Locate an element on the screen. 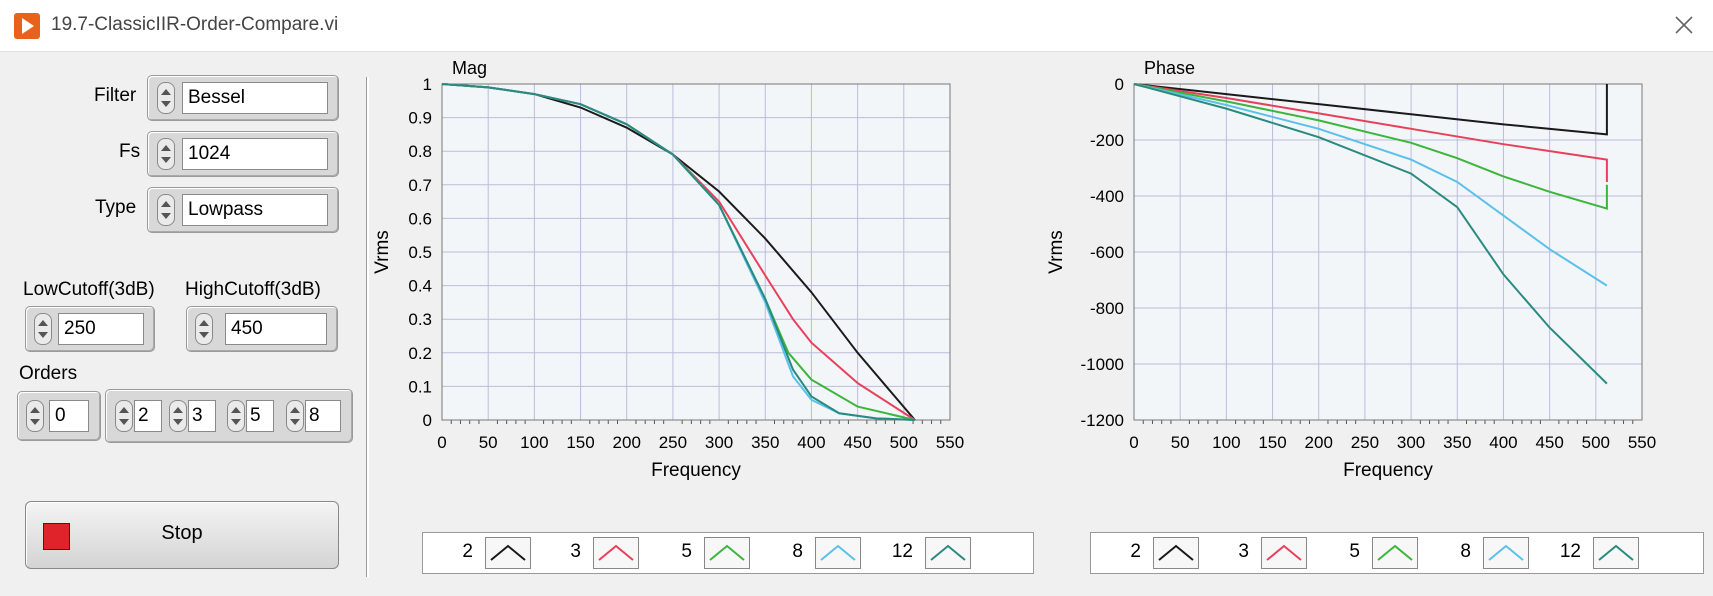  mag-y-tick-label: 0 is located at coordinates (427, 420).